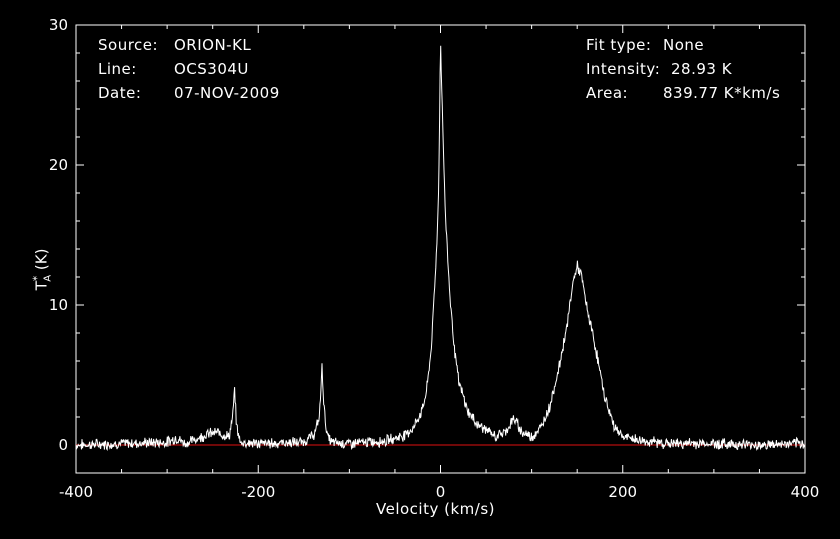 The height and width of the screenshot is (539, 840). Describe the element at coordinates (702, 69) in the screenshot. I see `intensity-value: 28.93 K` at that location.